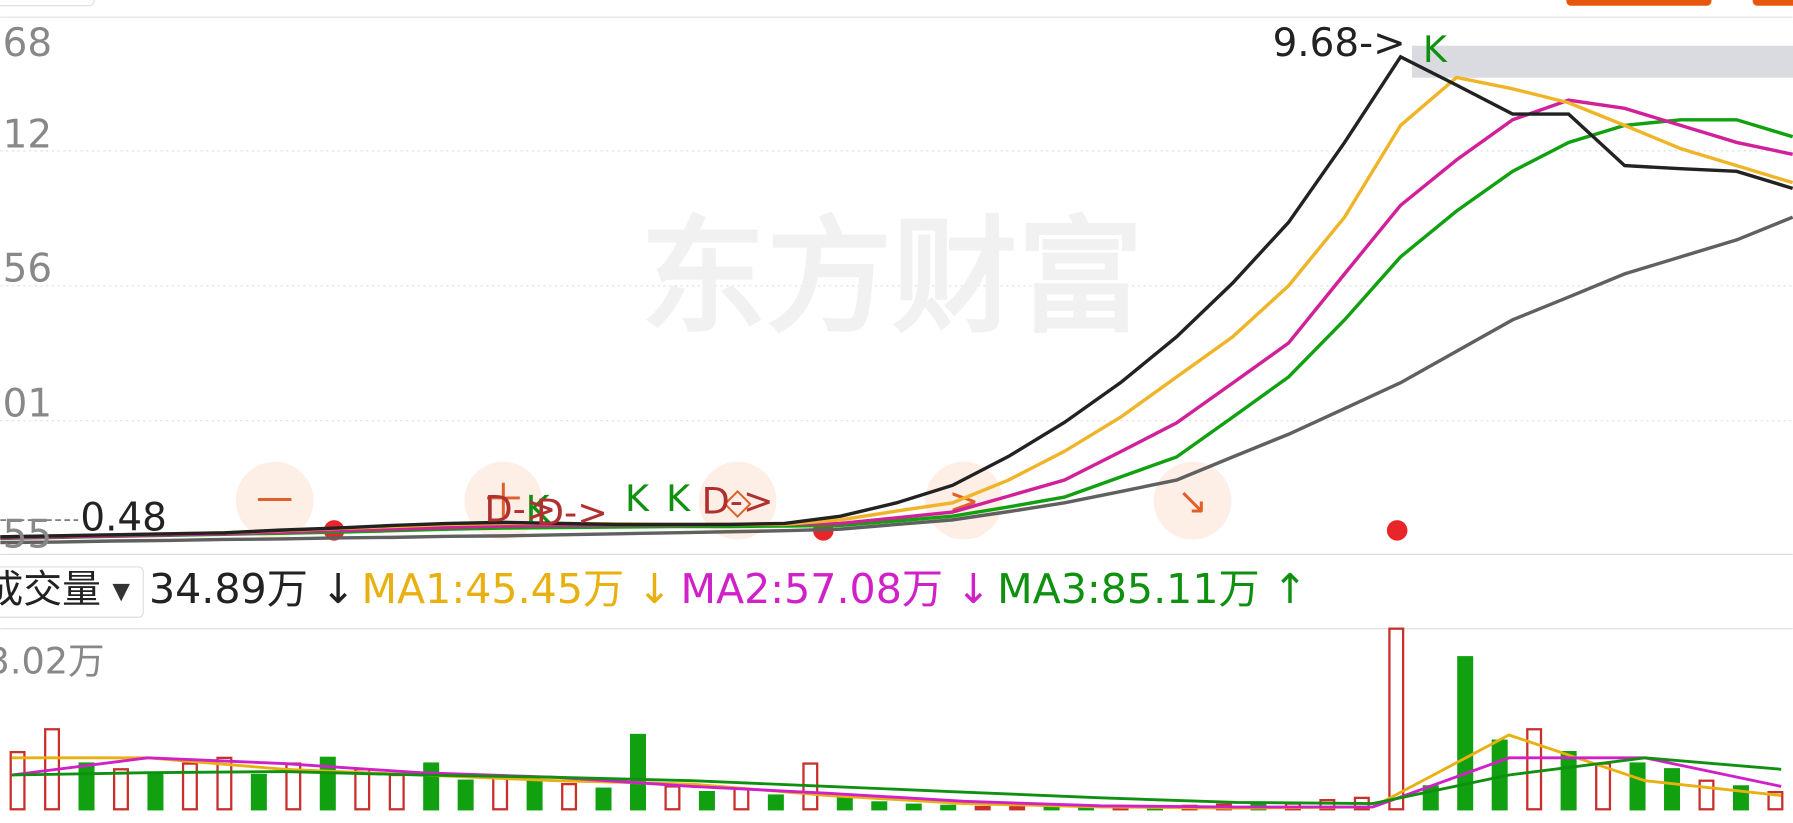  I want to click on indicator-name: 成交量, so click(50, 590).